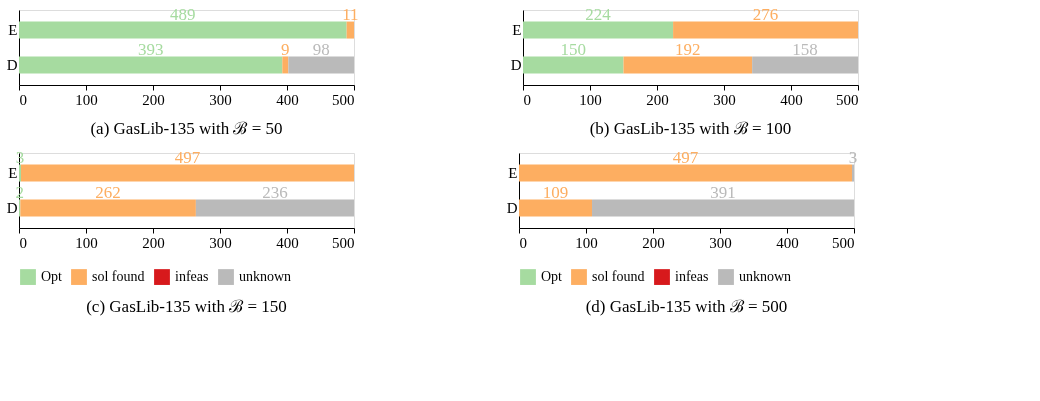  Describe the element at coordinates (186, 128) in the screenshot. I see `text: (a) GasLib-135 with ℬ = 50` at that location.